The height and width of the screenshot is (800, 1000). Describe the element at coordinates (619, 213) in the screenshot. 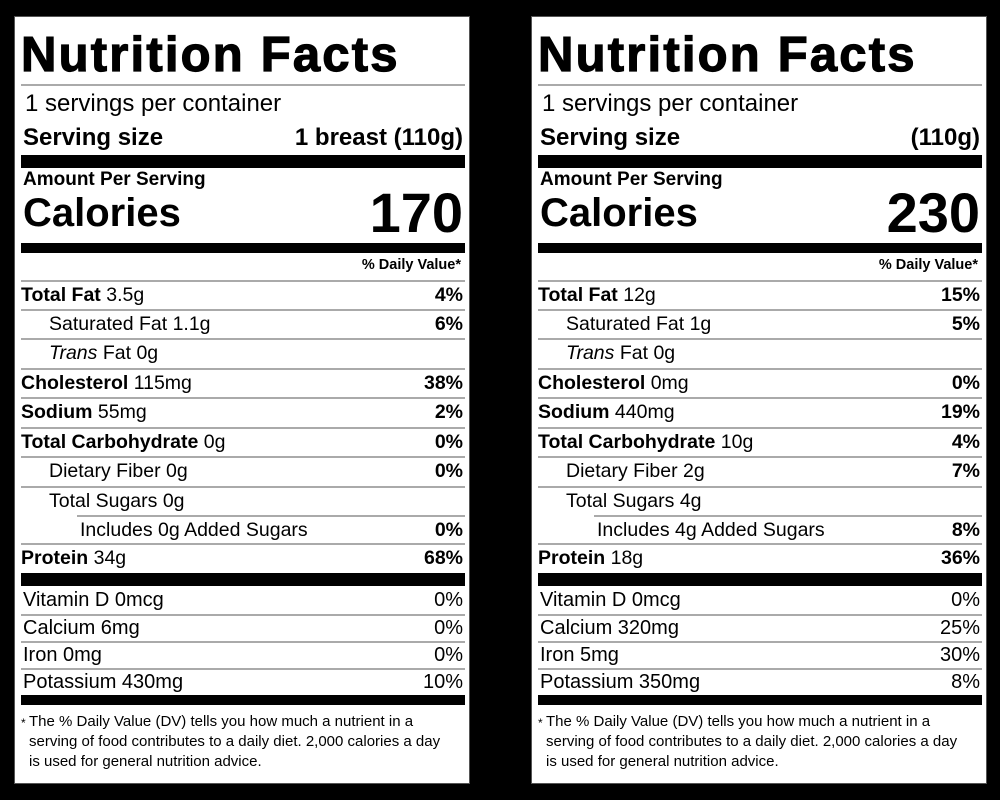

I see `calories-label: Calories` at that location.